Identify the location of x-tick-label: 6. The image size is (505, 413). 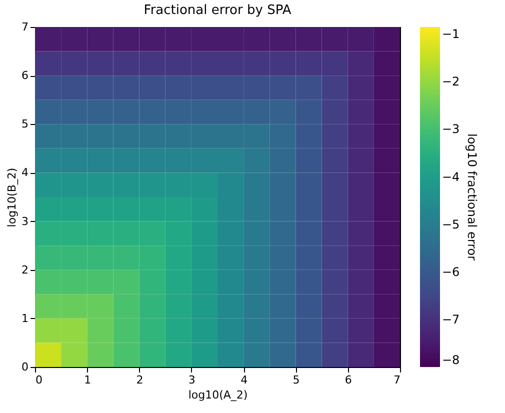
(348, 380).